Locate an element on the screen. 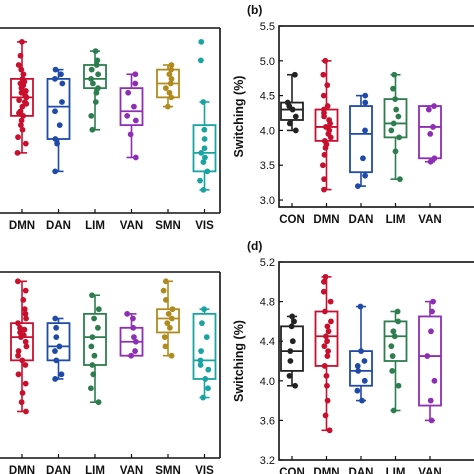 This screenshot has height=474, width=474. x-category-label: CON is located at coordinates (292, 470).